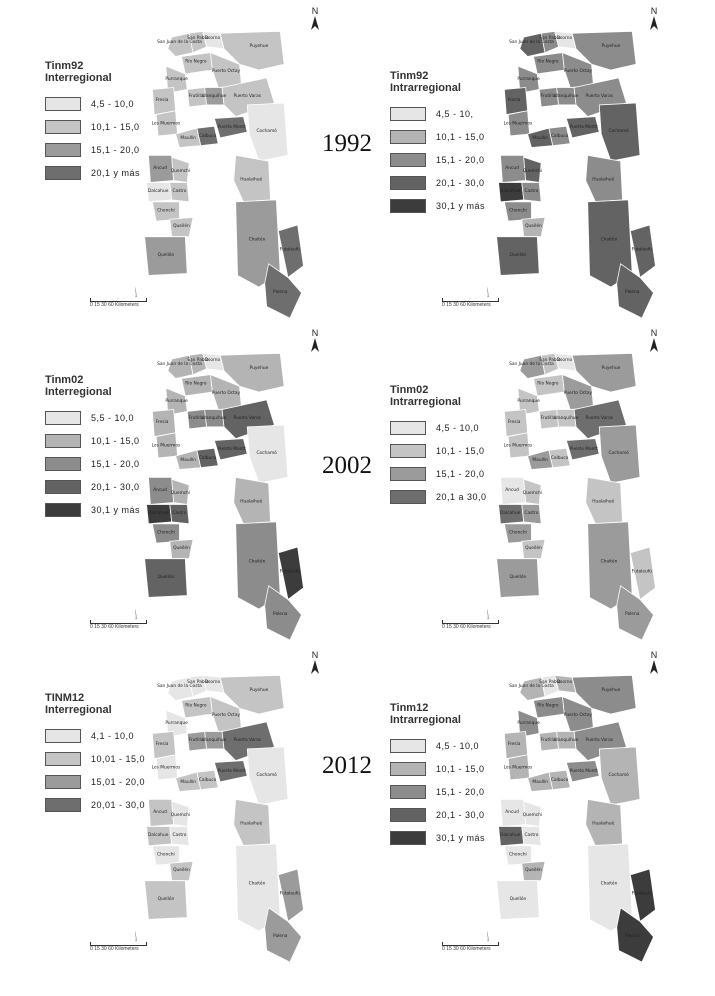  I want to click on north-label: N, so click(315, 333).